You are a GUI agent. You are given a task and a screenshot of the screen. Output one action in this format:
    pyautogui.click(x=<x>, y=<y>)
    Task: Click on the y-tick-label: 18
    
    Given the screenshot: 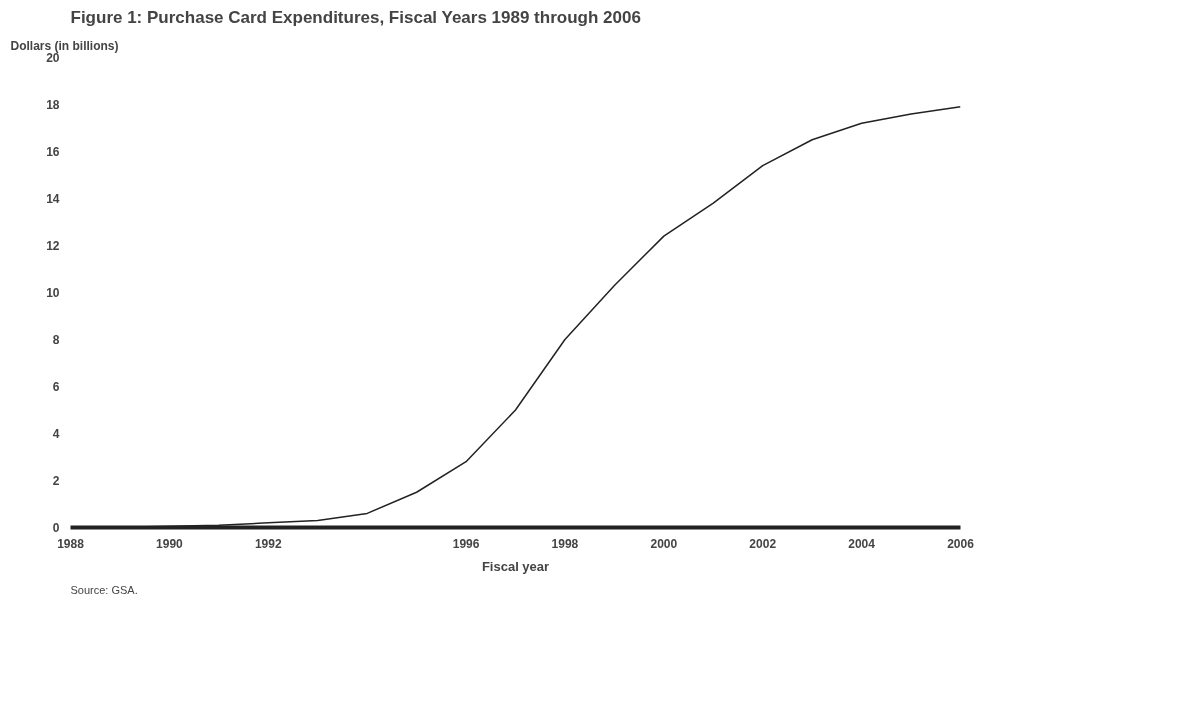 What is the action you would take?
    pyautogui.click(x=53, y=105)
    